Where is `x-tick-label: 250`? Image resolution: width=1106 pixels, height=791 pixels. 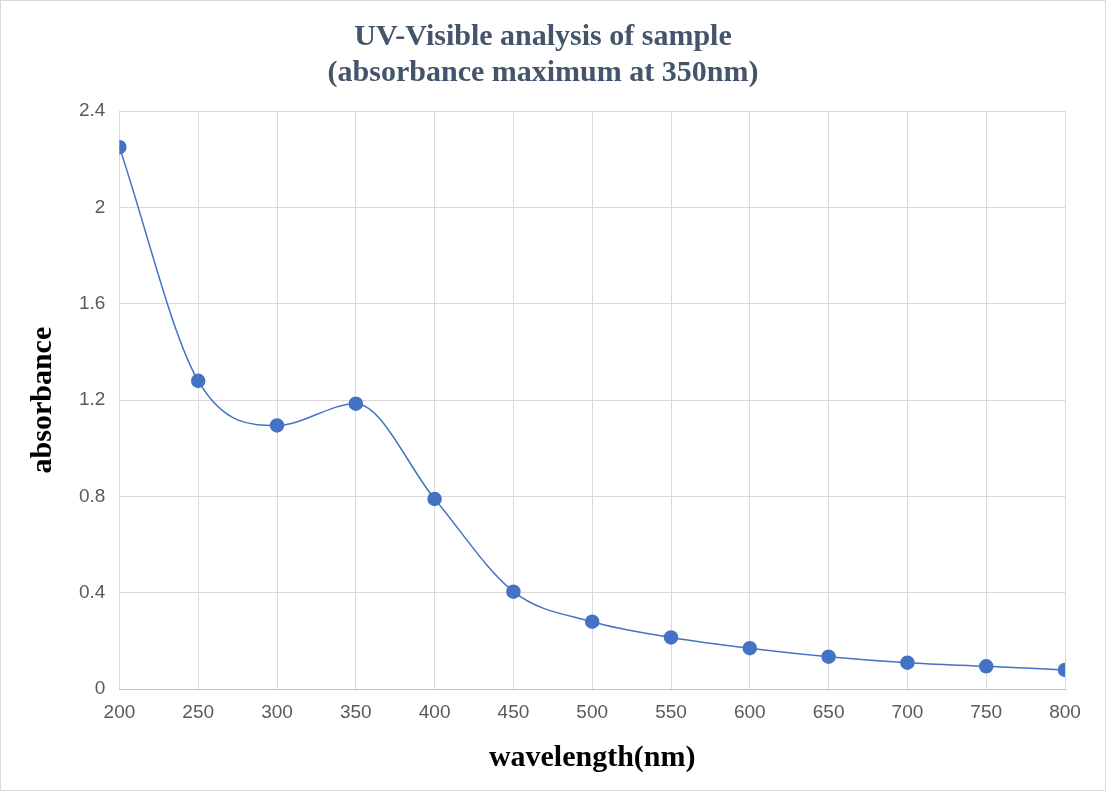 x-tick-label: 250 is located at coordinates (198, 711).